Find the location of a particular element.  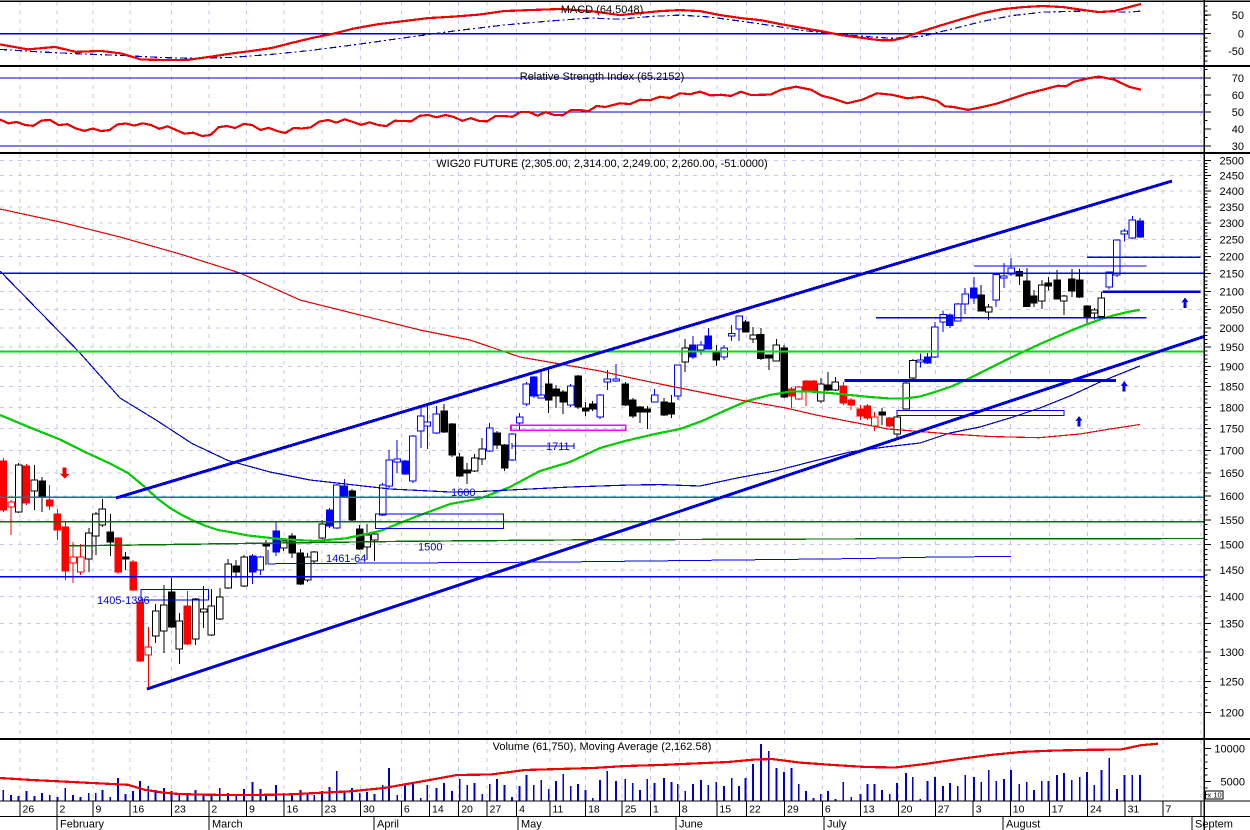

svg-text: Septem is located at coordinates (1214, 824).